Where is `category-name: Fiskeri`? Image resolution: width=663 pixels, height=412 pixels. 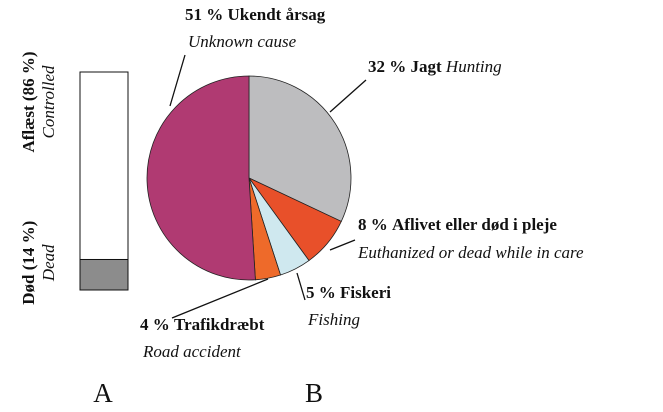
category-name: Fiskeri is located at coordinates (365, 292).